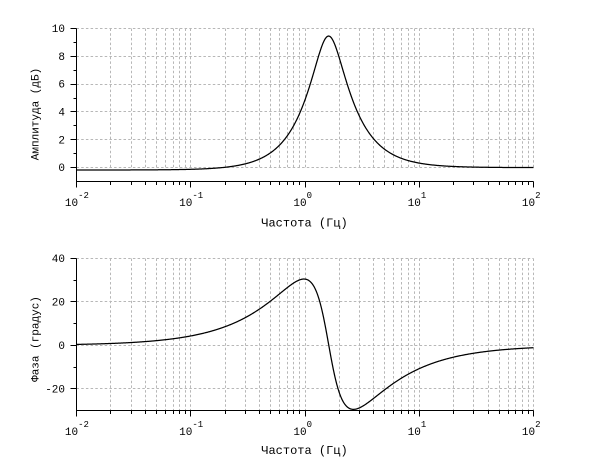 This screenshot has width=610, height=465. What do you see at coordinates (58, 30) in the screenshot?
I see `svg-text: 10` at bounding box center [58, 30].